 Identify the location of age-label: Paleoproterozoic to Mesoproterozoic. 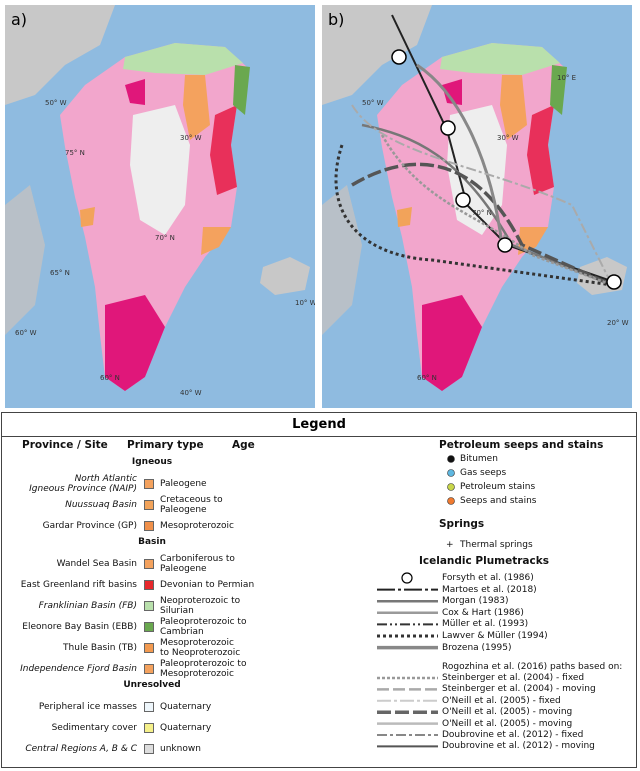
(203, 669).